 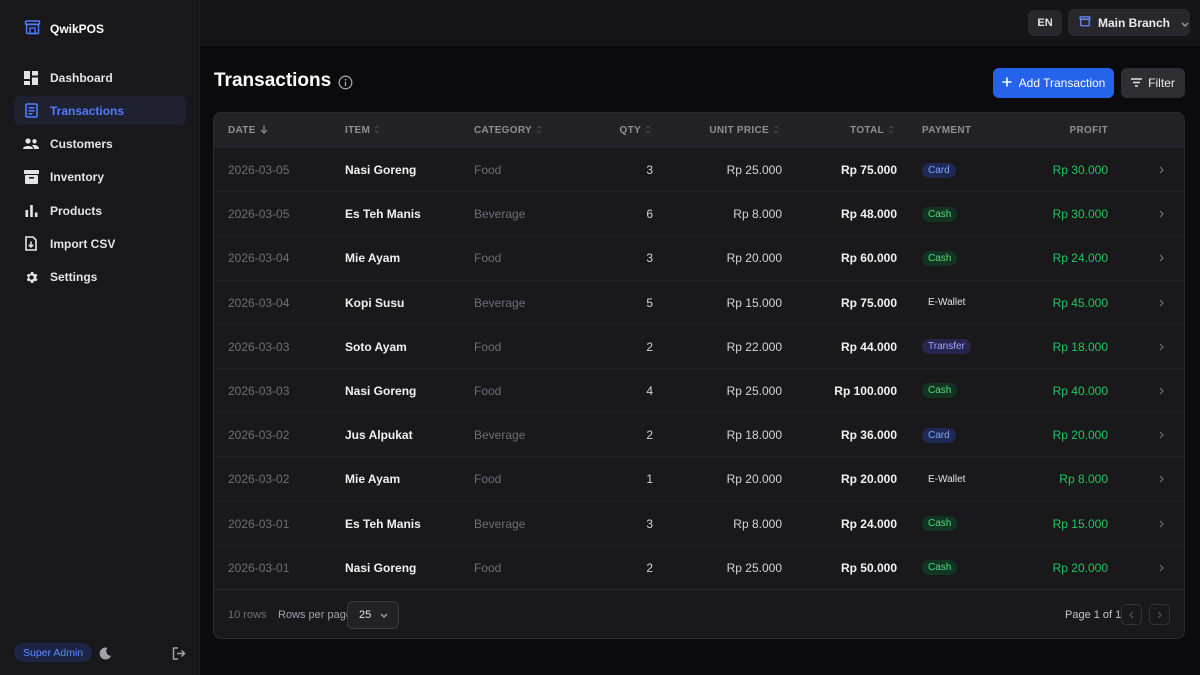 I want to click on theme-toggle-moon-icon, so click(x=105, y=653).